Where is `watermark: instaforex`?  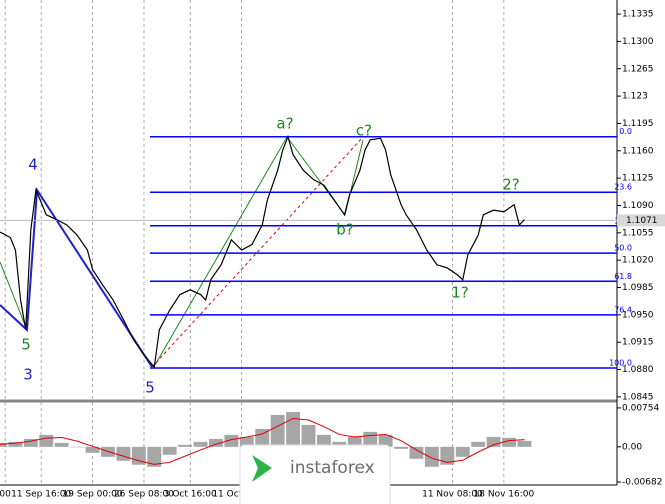 watermark: instaforex is located at coordinates (332, 468).